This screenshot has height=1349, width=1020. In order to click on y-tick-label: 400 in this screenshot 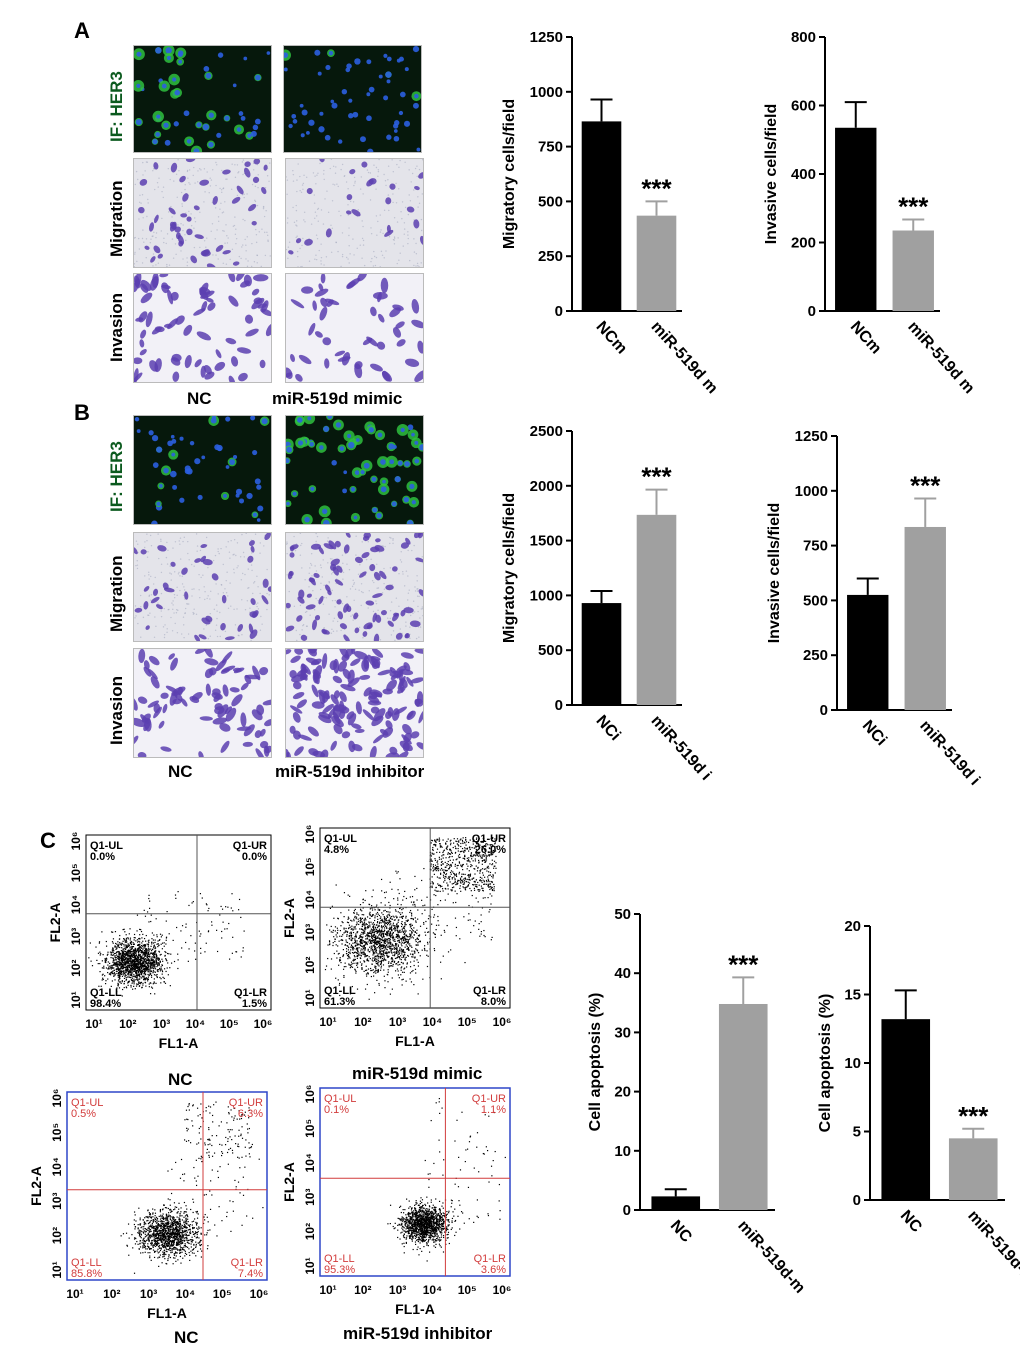, I will do `click(803, 174)`.